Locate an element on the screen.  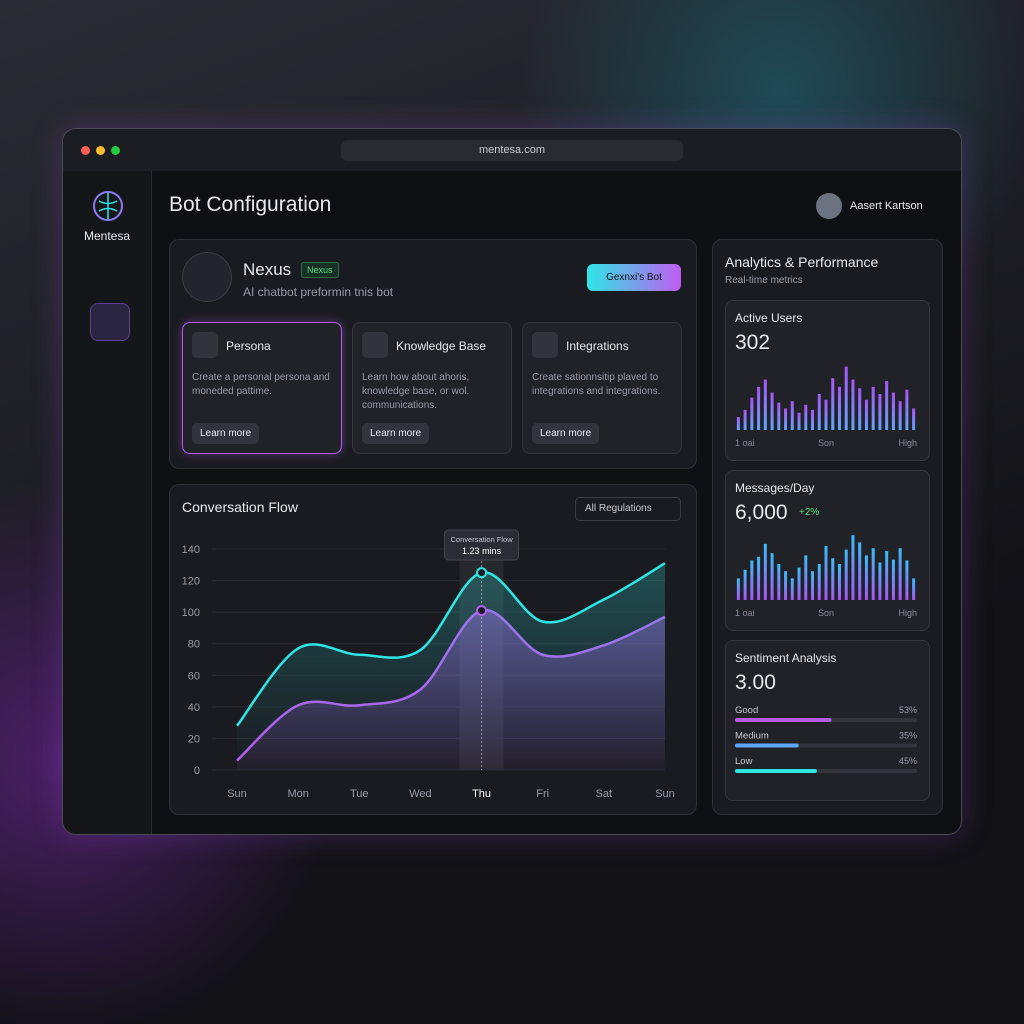
y-tick-label: 140 is located at coordinates (191, 550).